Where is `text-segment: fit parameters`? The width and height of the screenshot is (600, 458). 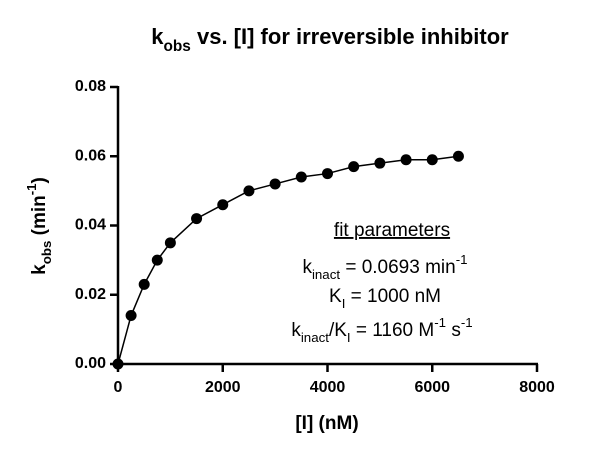 text-segment: fit parameters is located at coordinates (392, 230).